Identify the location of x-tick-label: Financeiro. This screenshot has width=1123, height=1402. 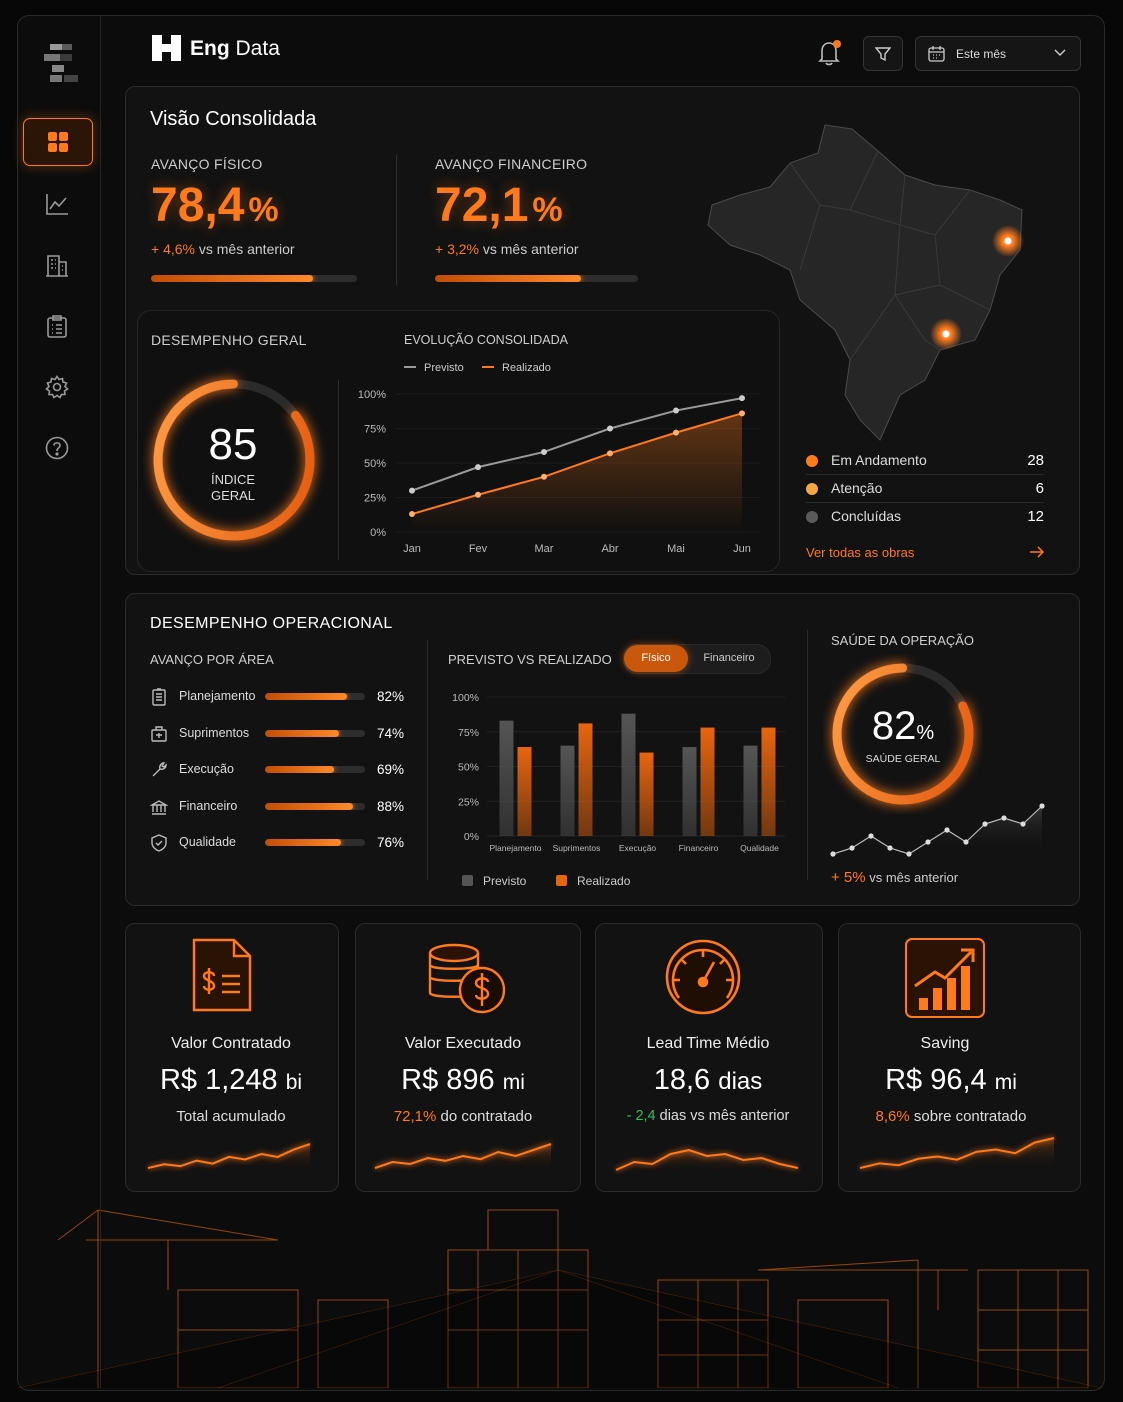
(699, 848).